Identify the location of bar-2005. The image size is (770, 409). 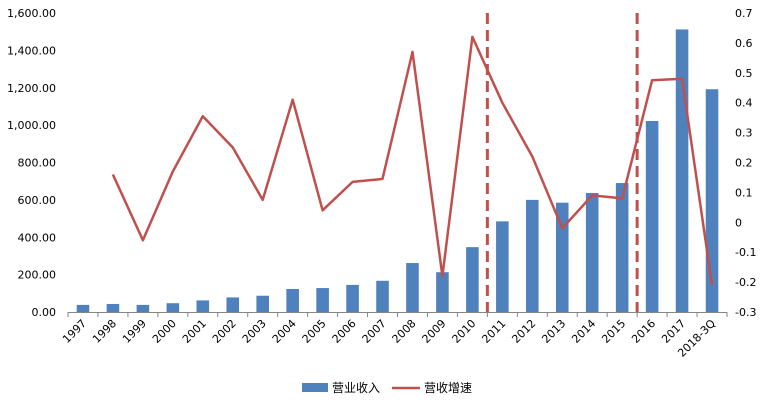
(322, 300).